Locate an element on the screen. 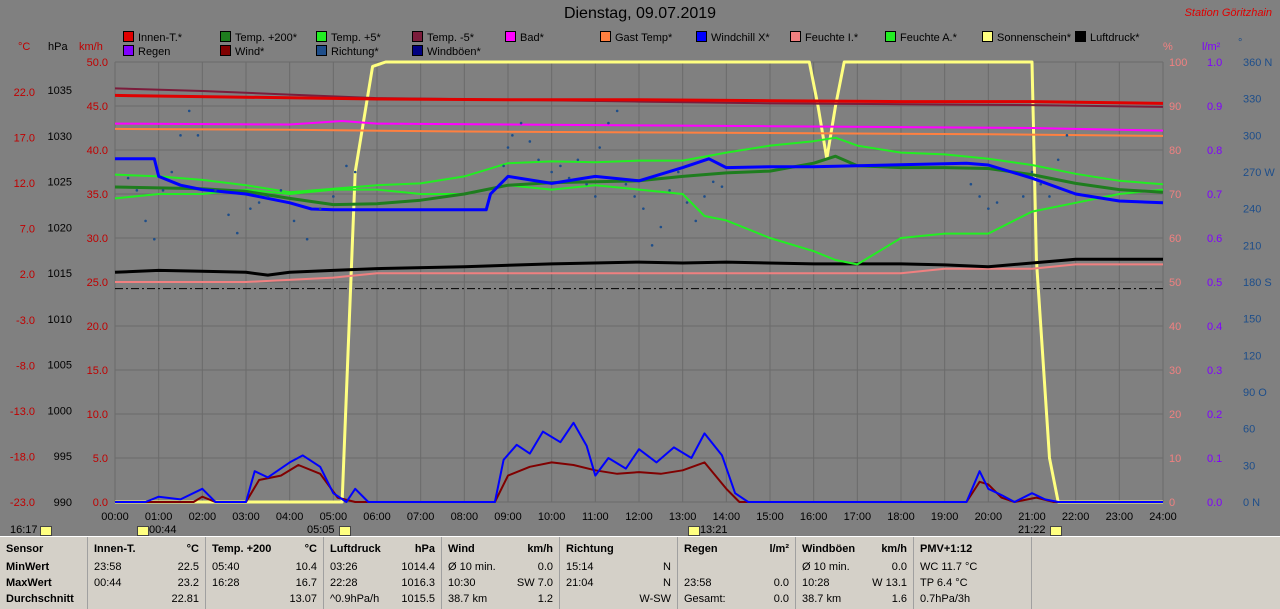 The width and height of the screenshot is (1280, 609). pressure-tick: 1005 is located at coordinates (60, 366).